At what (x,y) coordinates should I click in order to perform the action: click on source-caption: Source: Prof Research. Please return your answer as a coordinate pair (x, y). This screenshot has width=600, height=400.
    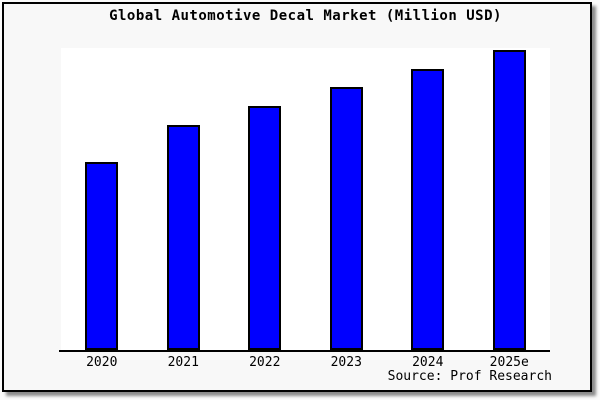
    Looking at the image, I should click on (469, 376).